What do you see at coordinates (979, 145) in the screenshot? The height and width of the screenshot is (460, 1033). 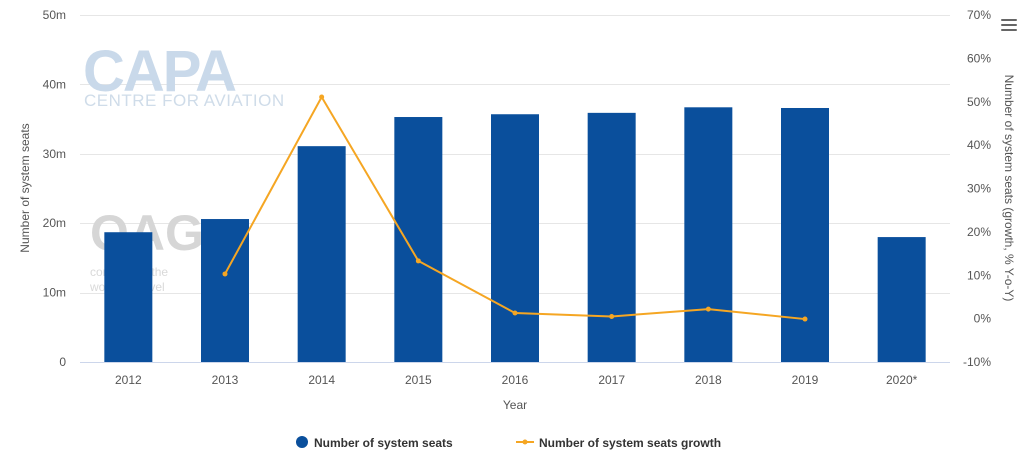 I see `y2-tick-label: 40%` at bounding box center [979, 145].